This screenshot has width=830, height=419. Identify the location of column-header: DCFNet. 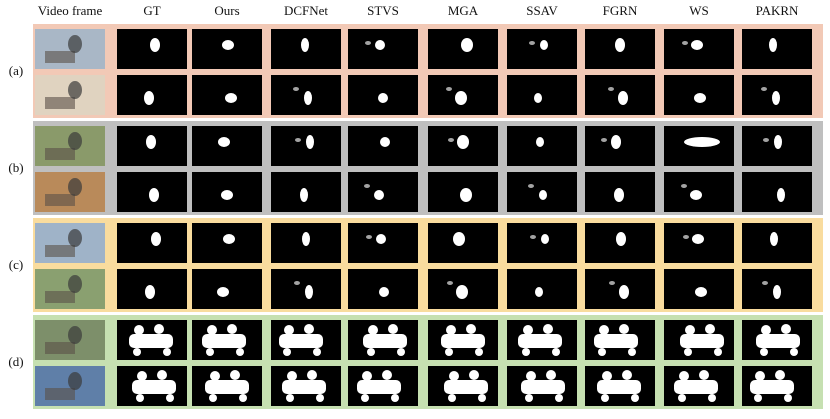
(306, 10).